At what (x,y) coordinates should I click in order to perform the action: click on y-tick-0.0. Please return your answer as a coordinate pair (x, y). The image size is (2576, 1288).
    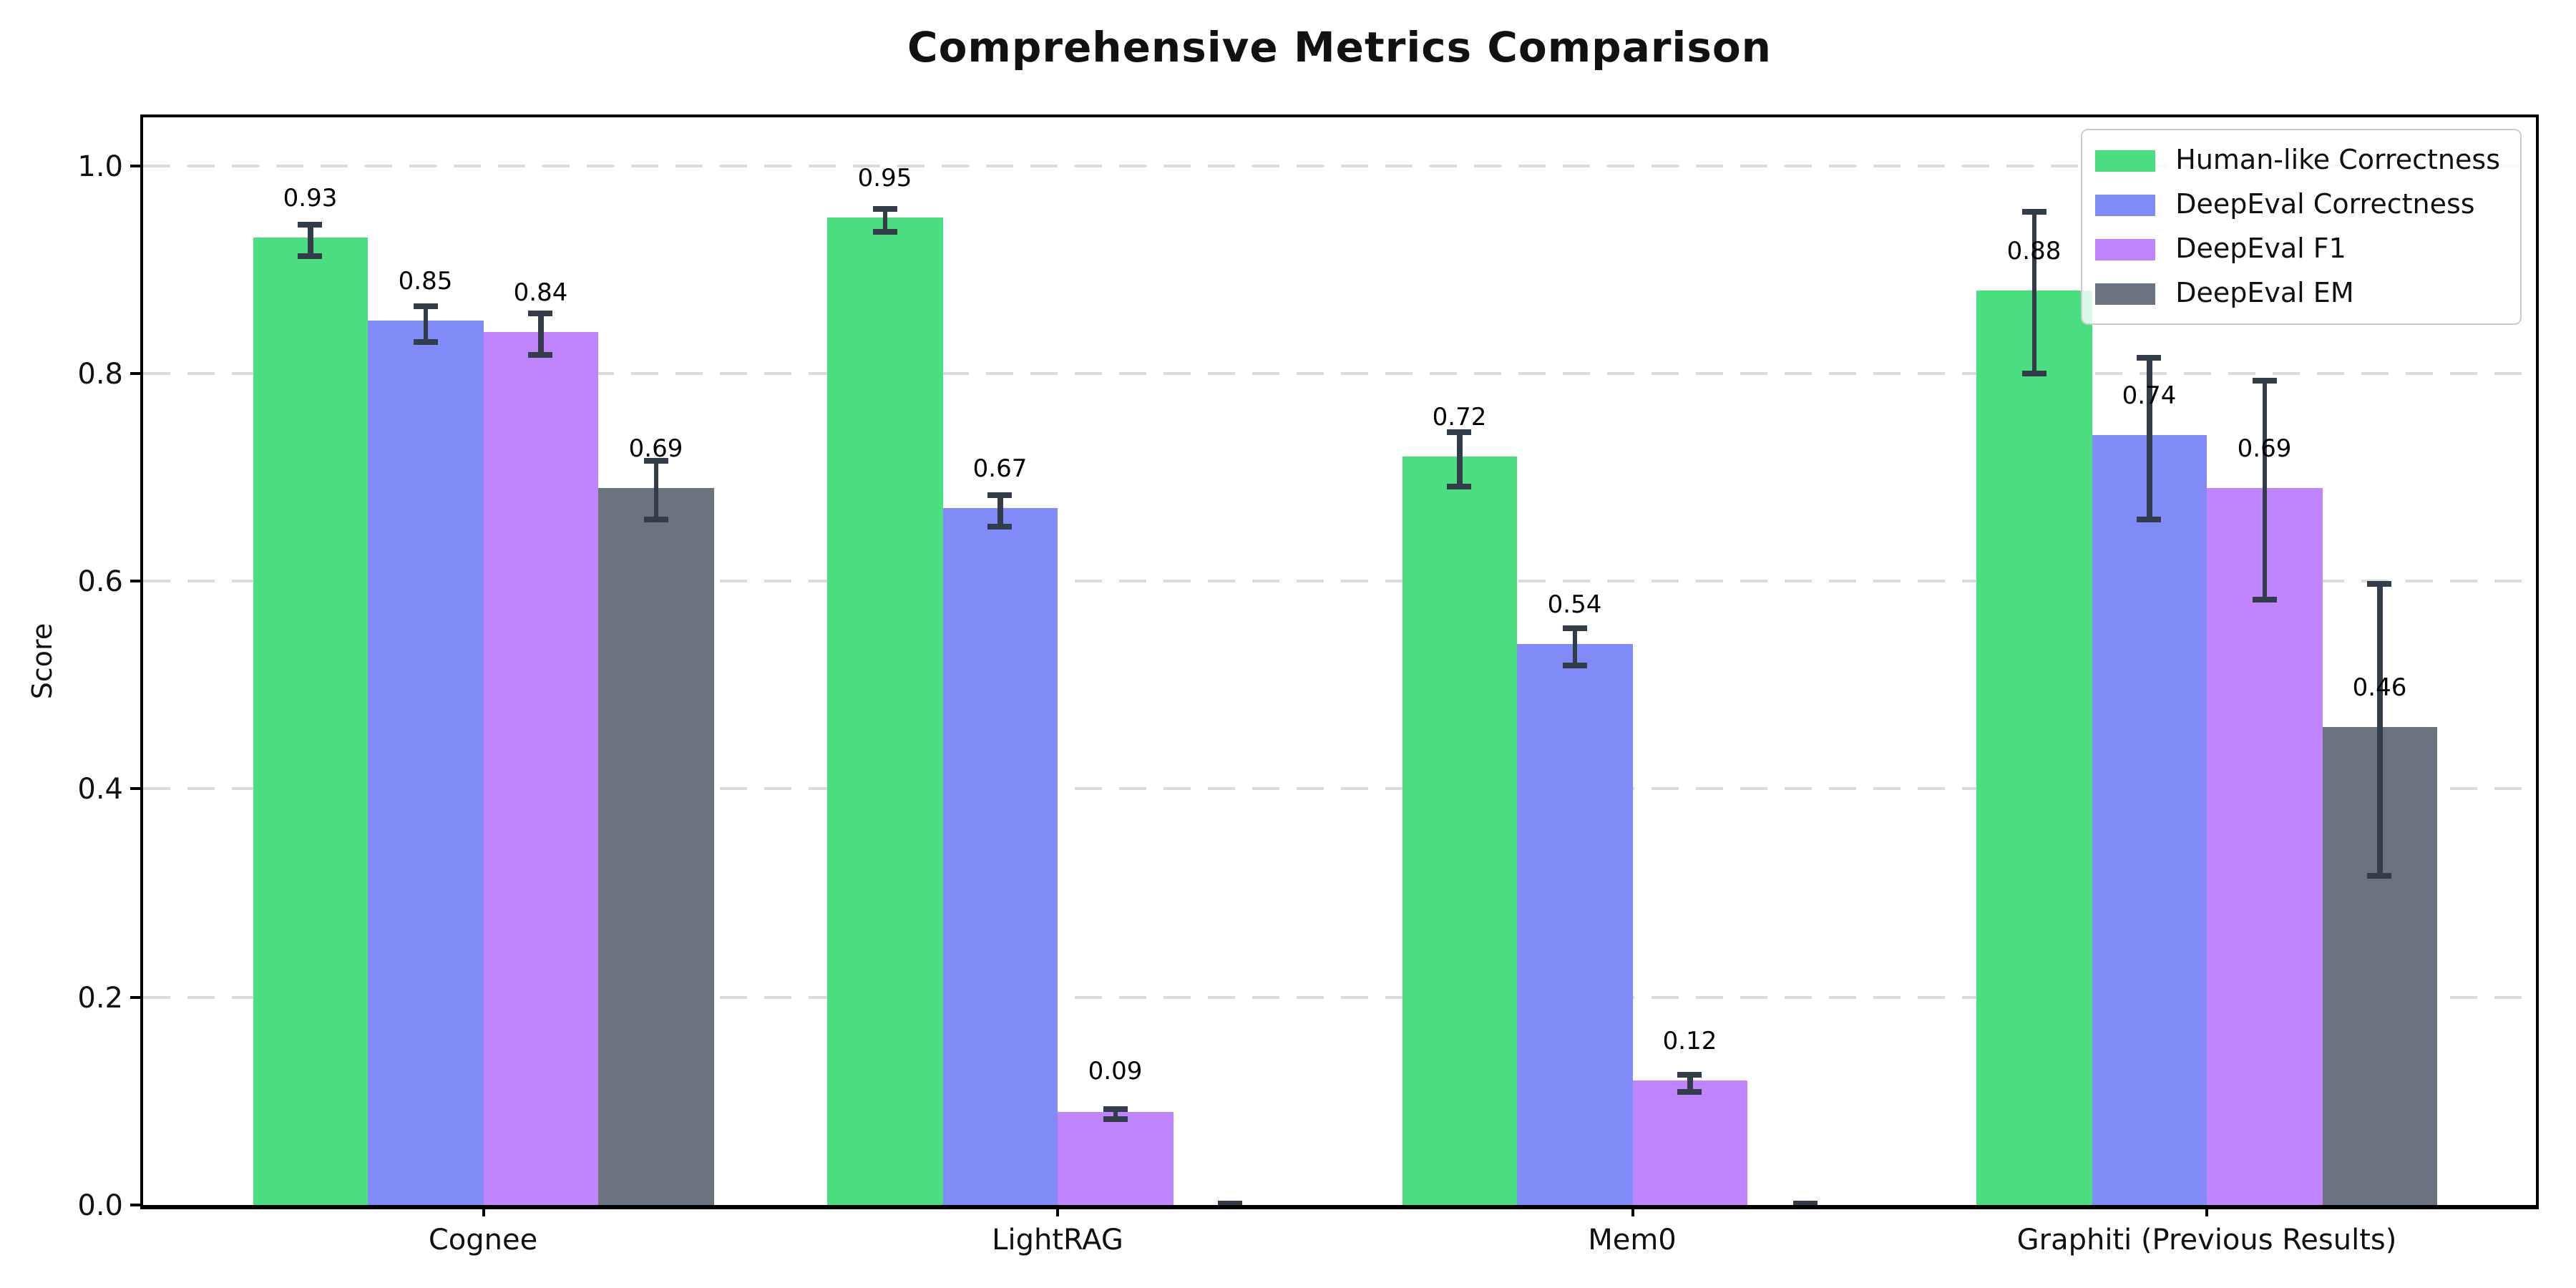
    Looking at the image, I should click on (135, 1205).